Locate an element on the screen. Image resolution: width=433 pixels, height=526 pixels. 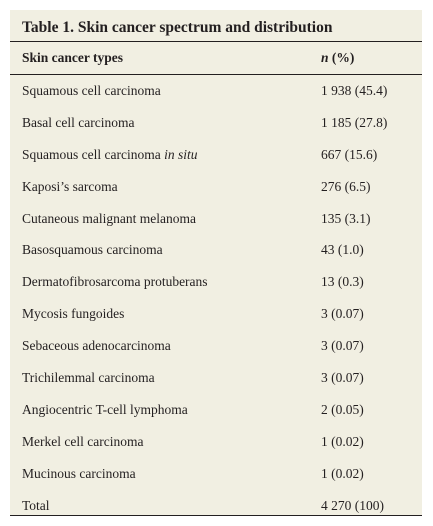
cancer-type-name: Angiocentric T-cell lymphoma is located at coordinates (105, 409).